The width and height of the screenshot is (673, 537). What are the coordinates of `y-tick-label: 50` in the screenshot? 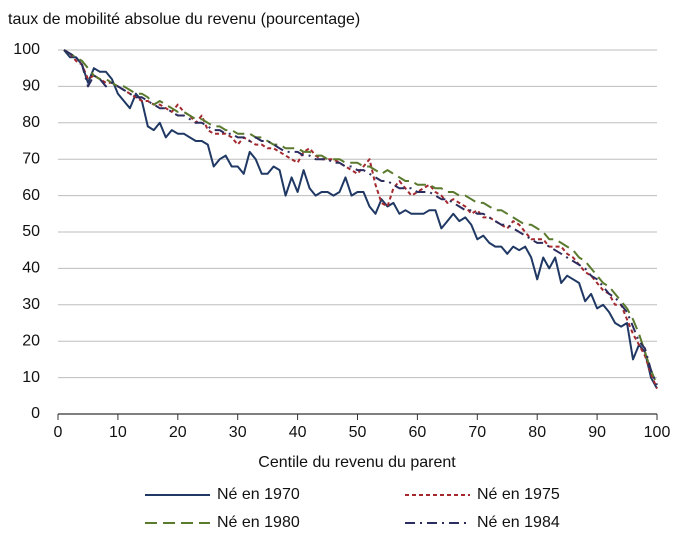 It's located at (31, 231).